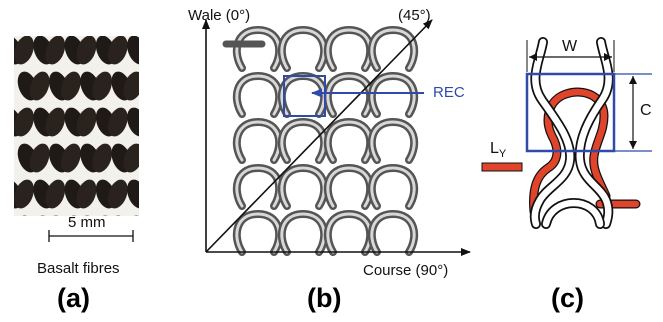 The image size is (663, 322). What do you see at coordinates (219, 15) in the screenshot?
I see `wale-label: Wale (0°)` at bounding box center [219, 15].